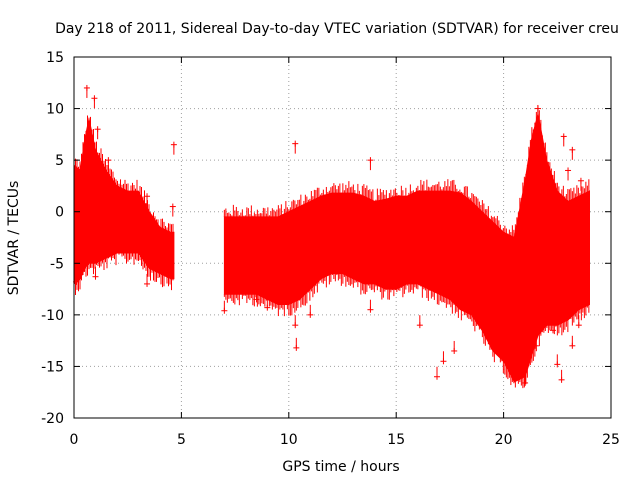  I want to click on y-tick-label: -15, so click(52, 367).